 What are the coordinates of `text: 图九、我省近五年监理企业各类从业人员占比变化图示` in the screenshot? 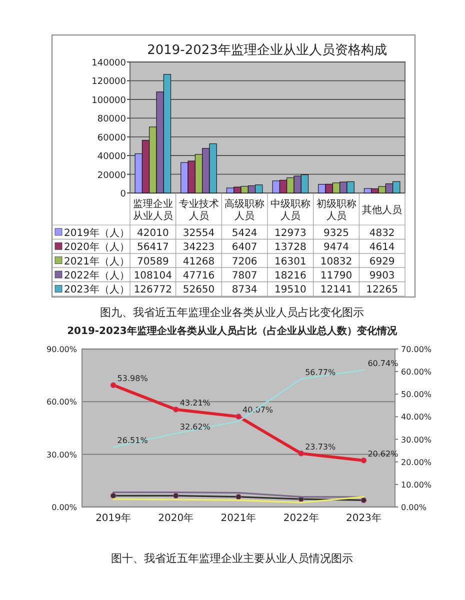 It's located at (232, 312).